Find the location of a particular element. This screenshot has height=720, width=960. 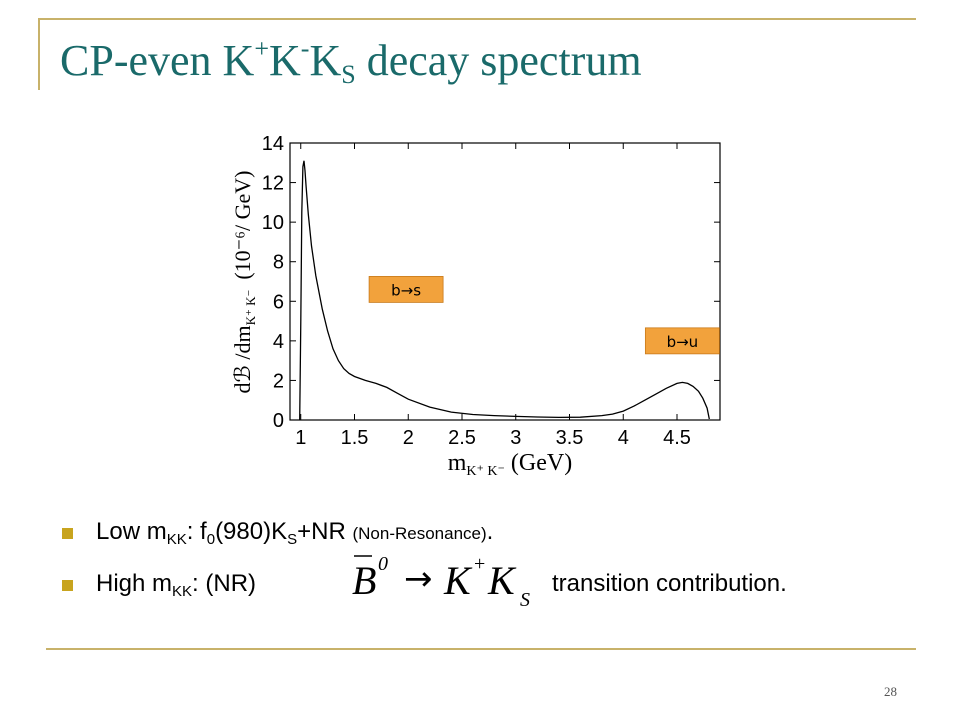

y-tick-label: 8 is located at coordinates (278, 263).